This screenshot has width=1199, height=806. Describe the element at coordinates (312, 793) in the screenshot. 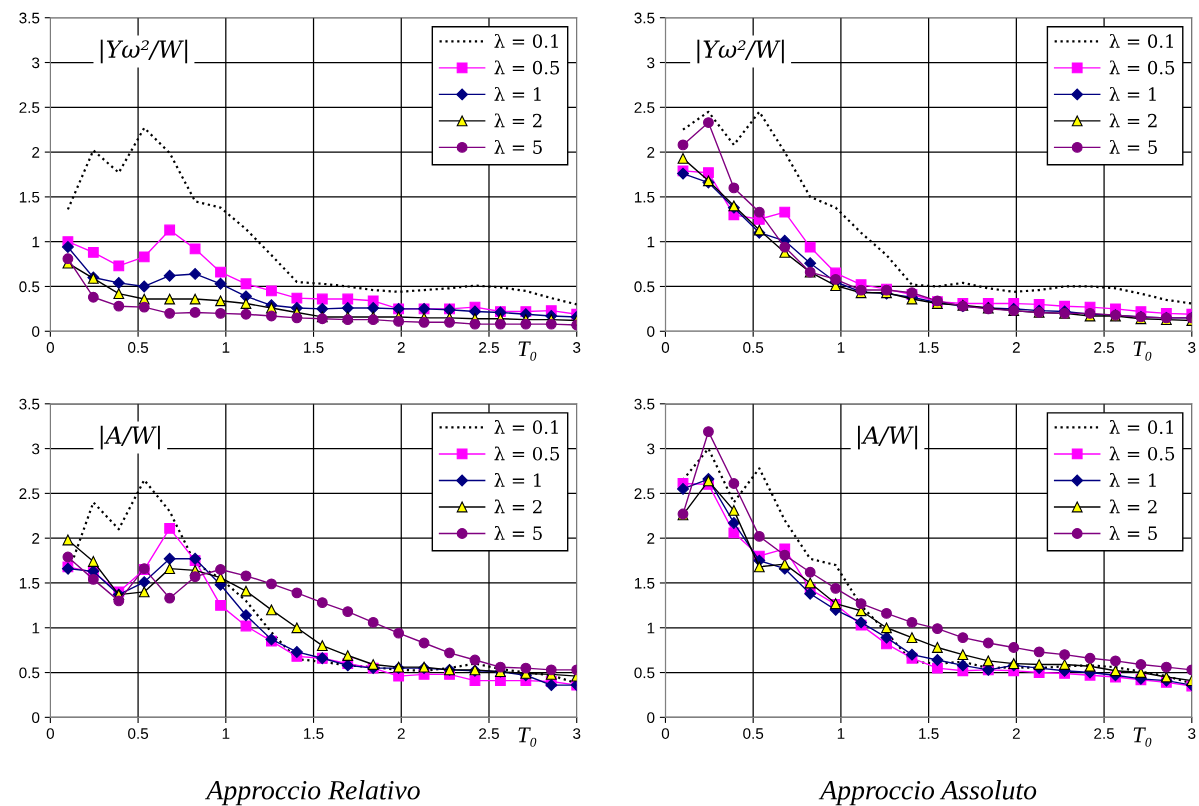

I see `text: Approccio Relativo` at that location.